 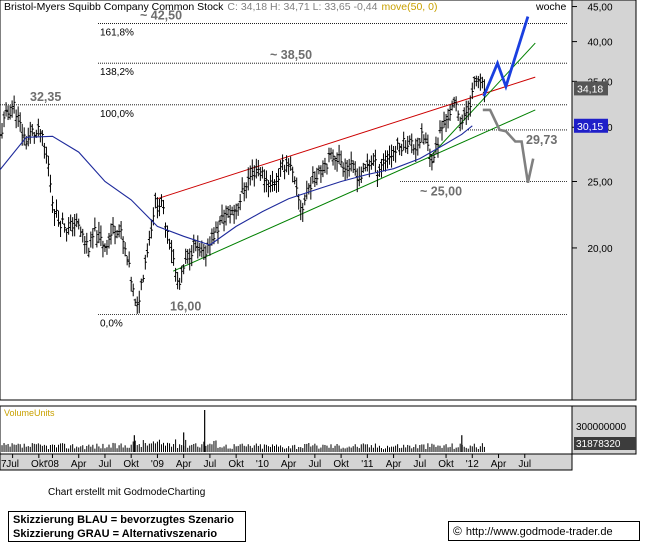 I want to click on y-tick-label: 40,00, so click(x=599, y=43).